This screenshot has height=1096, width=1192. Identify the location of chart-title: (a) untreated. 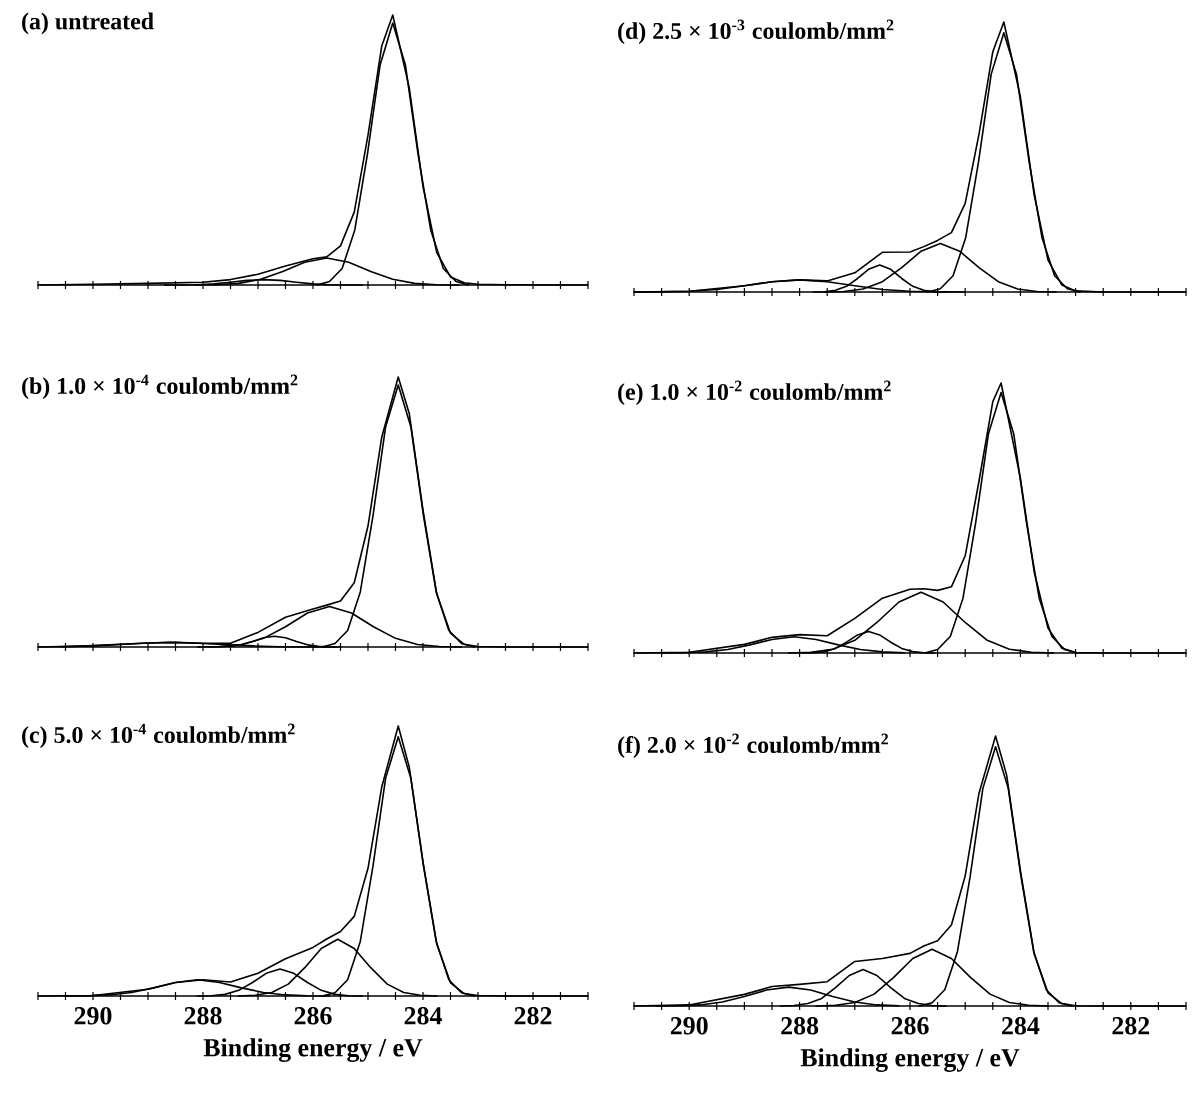
(88, 23).